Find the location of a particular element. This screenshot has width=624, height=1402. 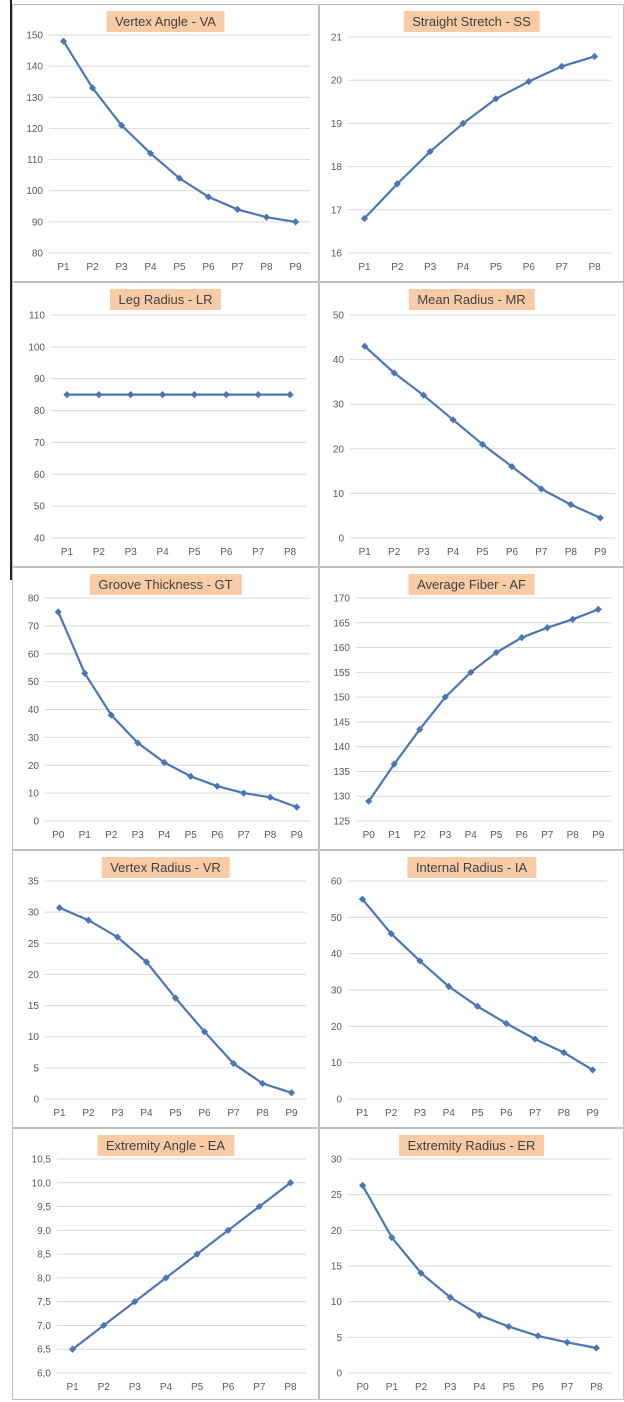

y-tick-label: 165 is located at coordinates (341, 623).